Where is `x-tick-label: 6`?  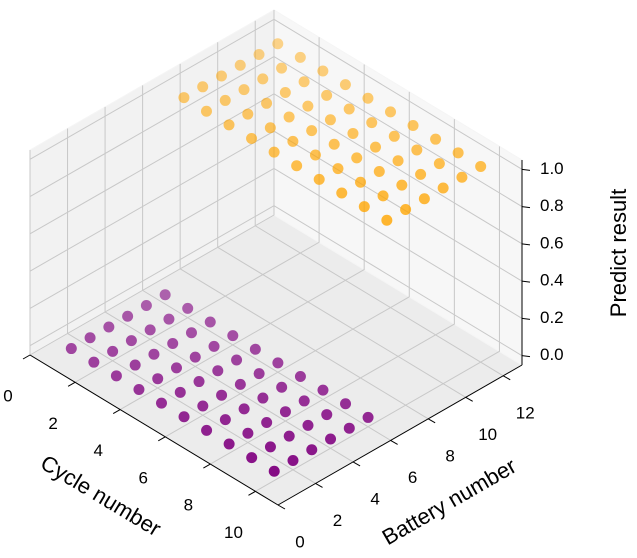 x-tick-label: 6 is located at coordinates (143, 477).